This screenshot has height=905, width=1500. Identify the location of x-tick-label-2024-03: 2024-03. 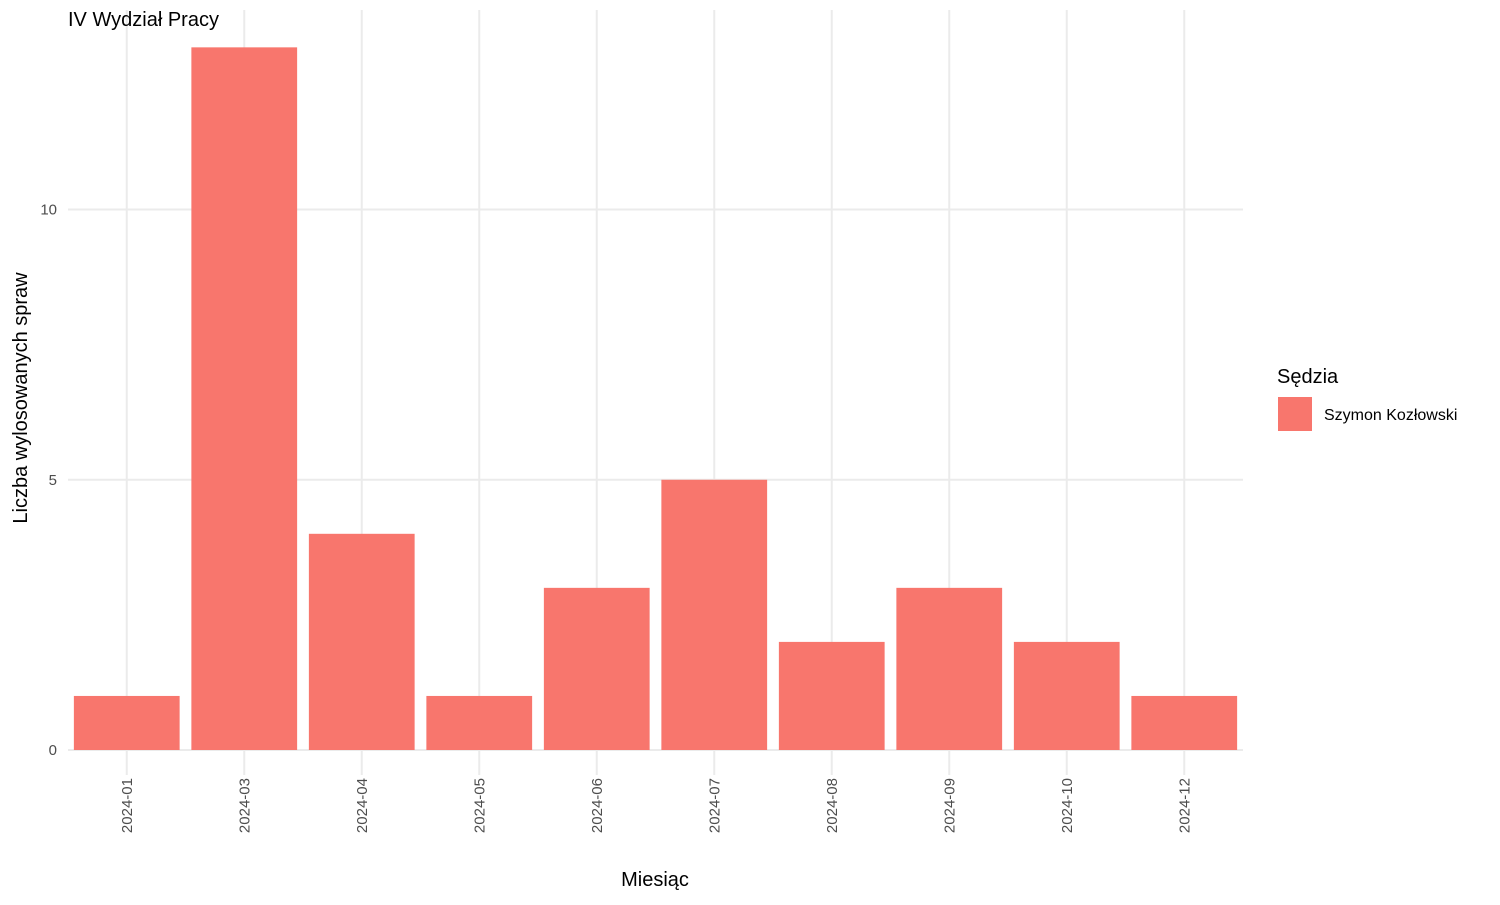
(244, 805).